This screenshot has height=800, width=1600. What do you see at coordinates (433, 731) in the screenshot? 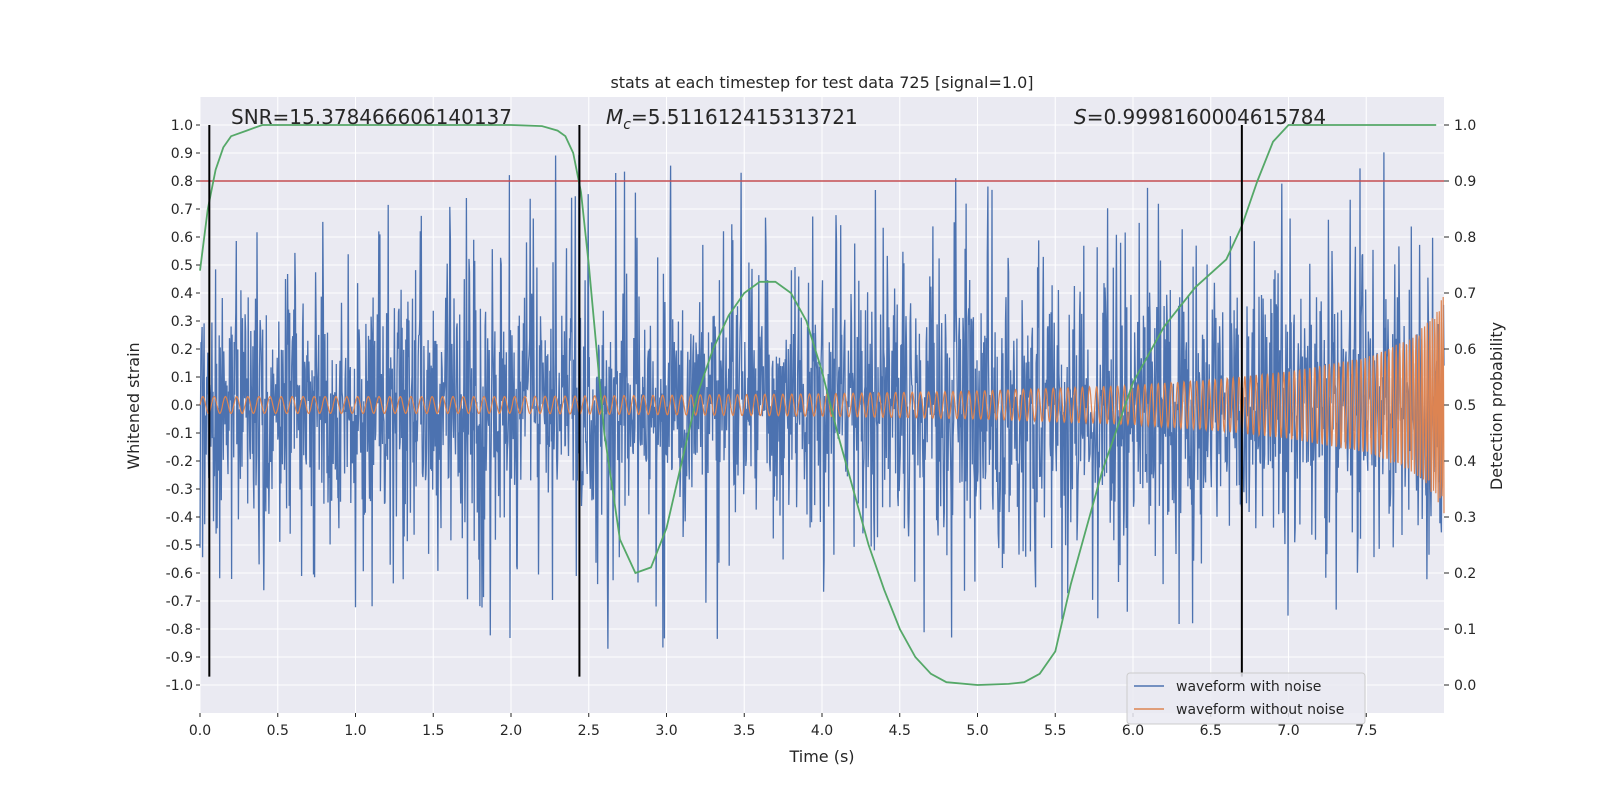
I see `x-tick-label-3: 1.5` at bounding box center [433, 731].